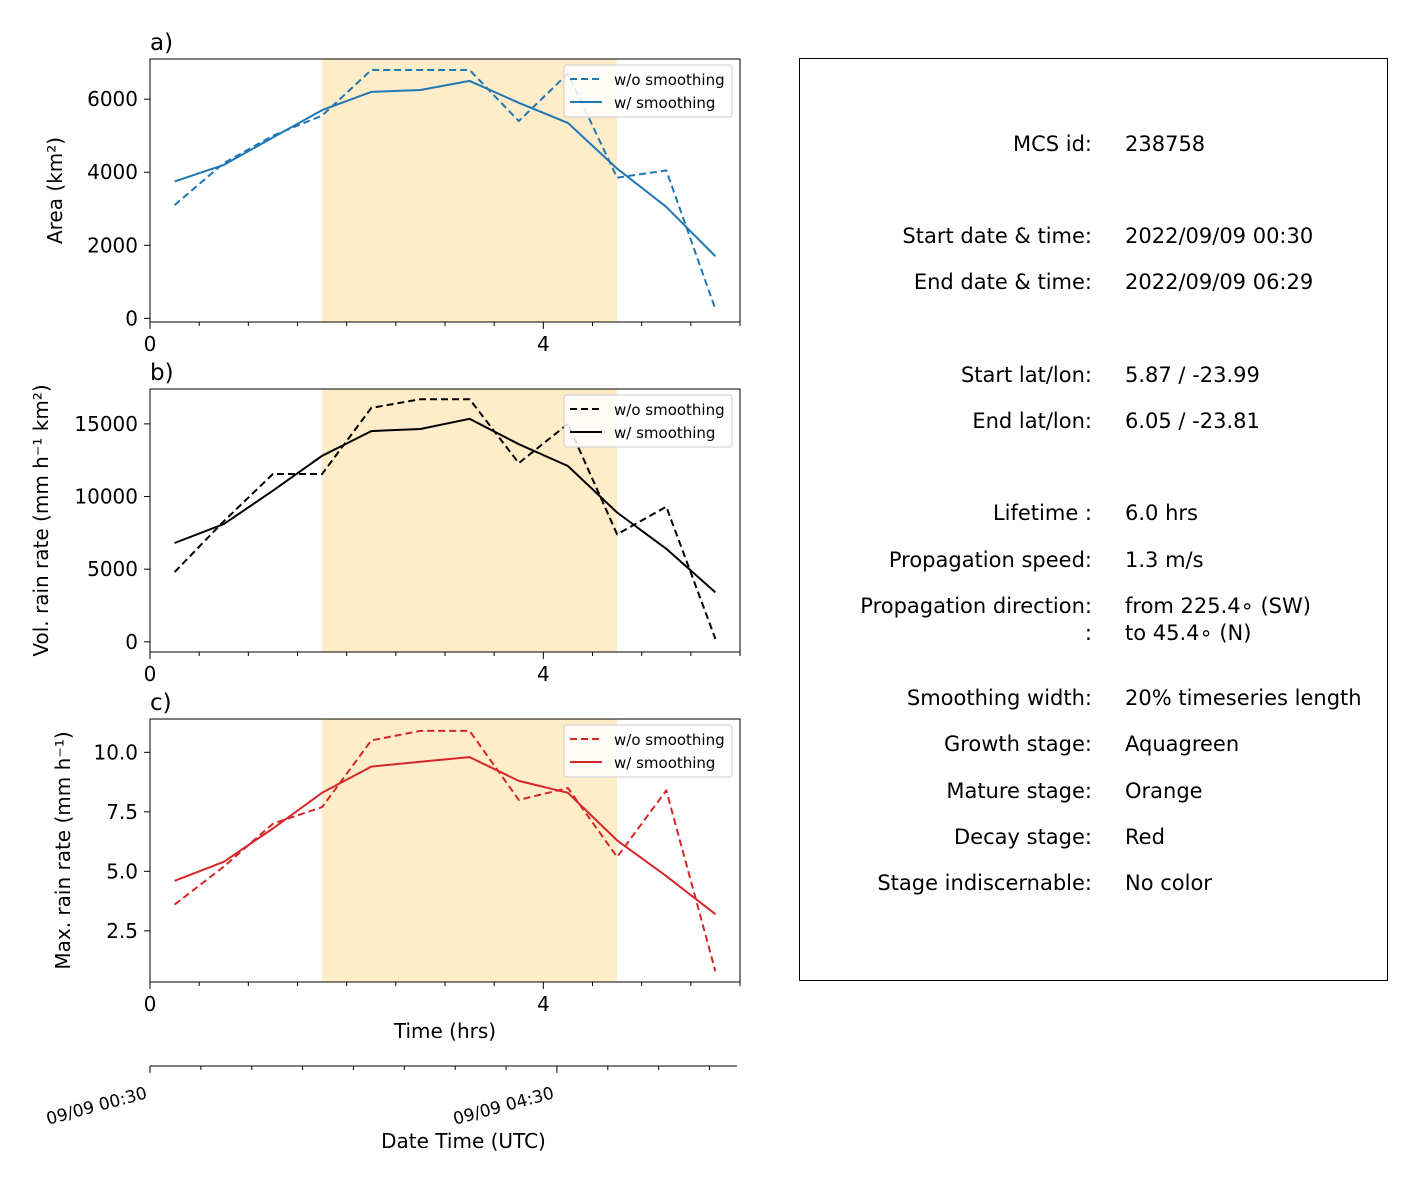  Describe the element at coordinates (122, 871) in the screenshot. I see `y-tick-label: 5.0` at that location.